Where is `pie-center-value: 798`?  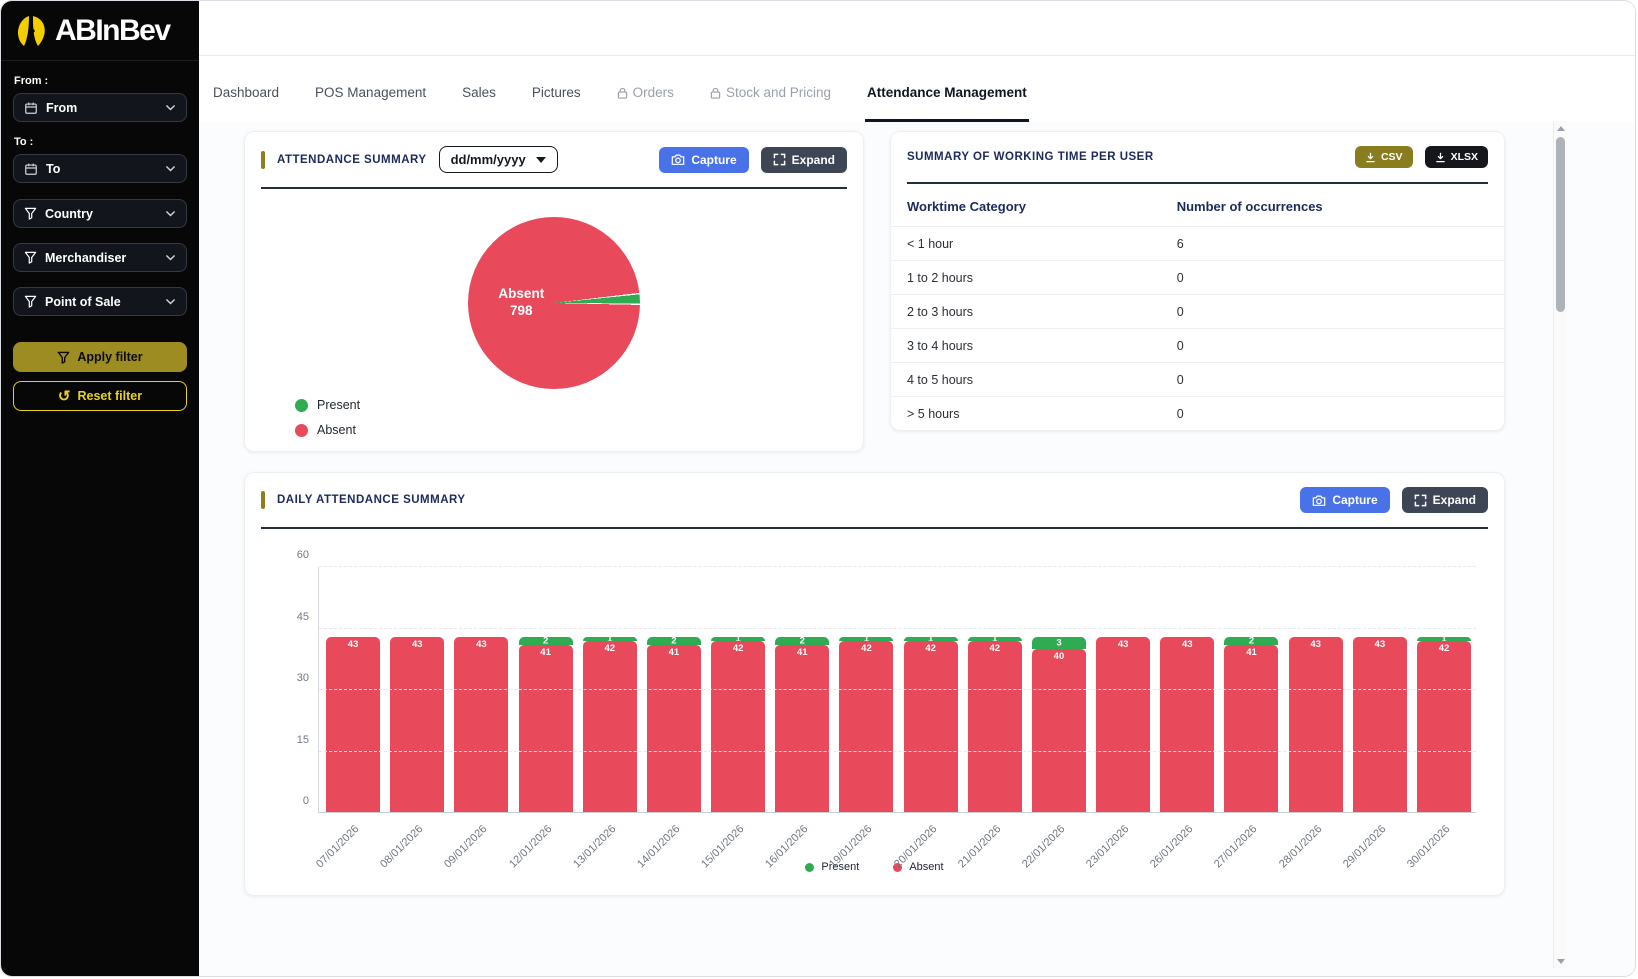
pie-center-value: 798 is located at coordinates (521, 310).